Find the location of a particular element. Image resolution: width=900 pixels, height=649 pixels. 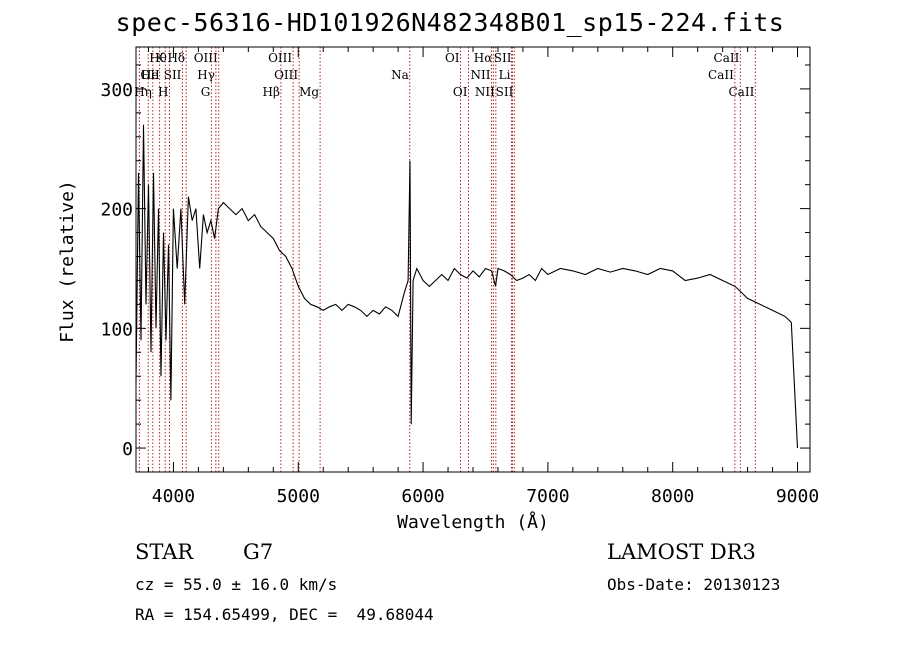

y-tick-label: 0 is located at coordinates (127, 449).